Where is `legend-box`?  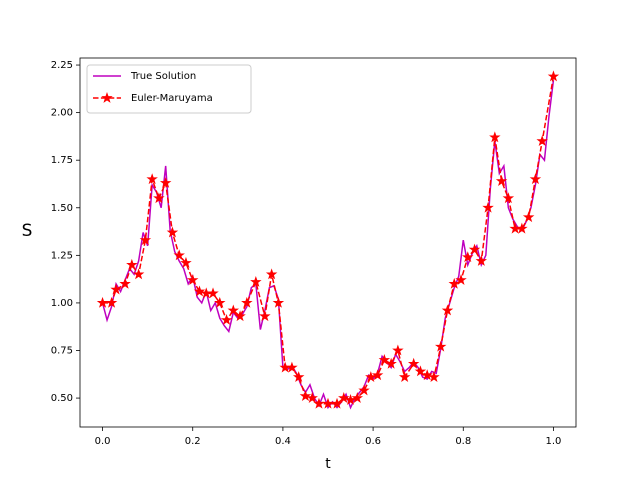 legend-box is located at coordinates (169, 89).